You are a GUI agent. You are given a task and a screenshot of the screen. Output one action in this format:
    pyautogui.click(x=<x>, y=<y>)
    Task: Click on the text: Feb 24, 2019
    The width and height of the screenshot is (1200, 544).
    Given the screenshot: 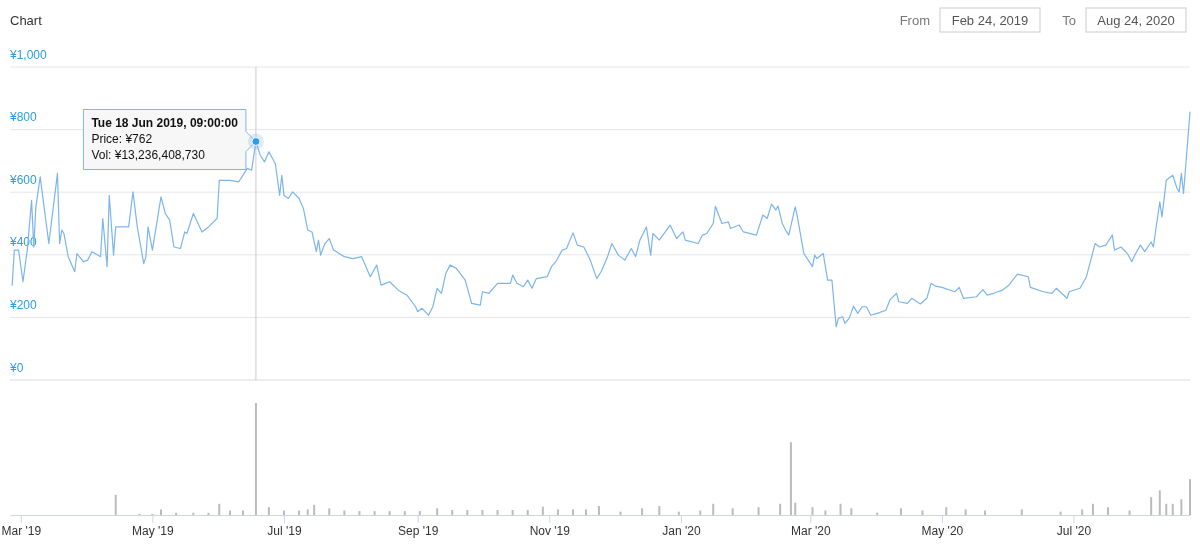 What is the action you would take?
    pyautogui.click(x=990, y=20)
    